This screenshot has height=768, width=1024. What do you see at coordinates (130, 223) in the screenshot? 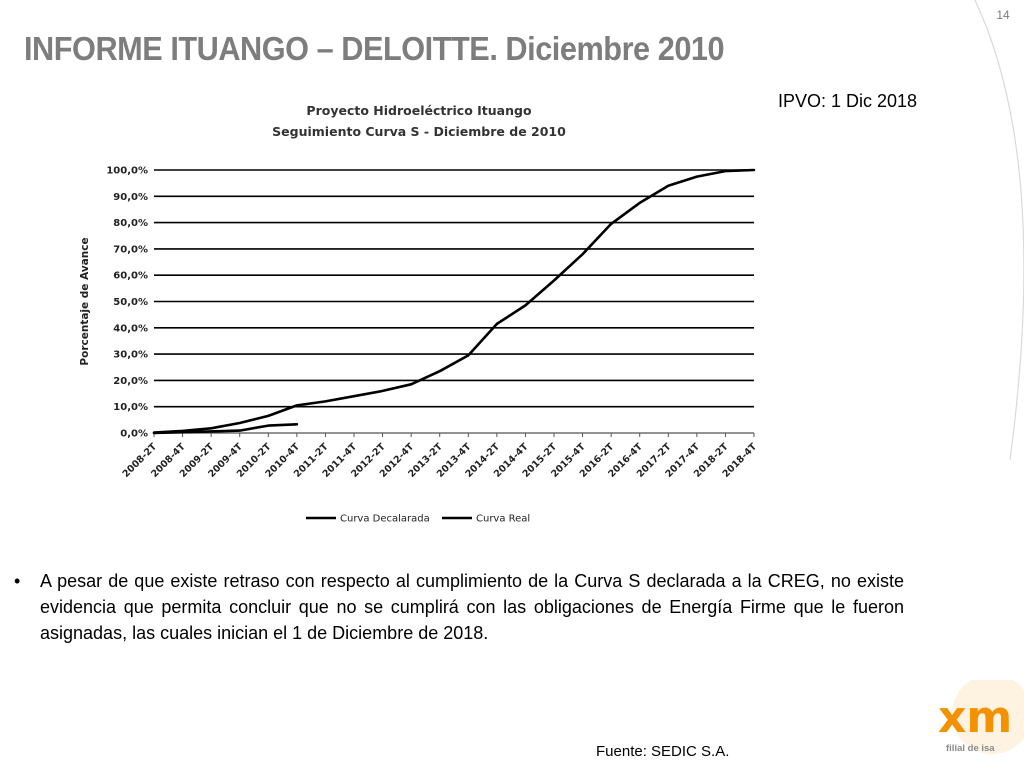
I see `y-tick-label: 80,0%` at bounding box center [130, 223].